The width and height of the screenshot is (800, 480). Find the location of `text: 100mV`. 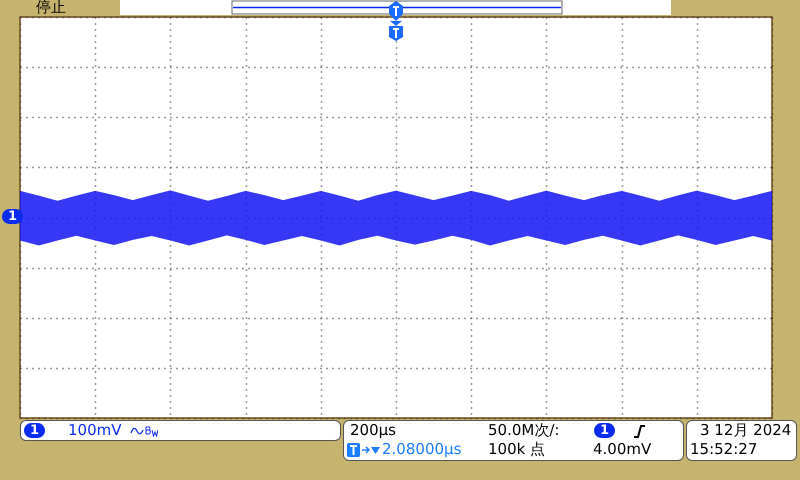

text: 100mV is located at coordinates (95, 430).